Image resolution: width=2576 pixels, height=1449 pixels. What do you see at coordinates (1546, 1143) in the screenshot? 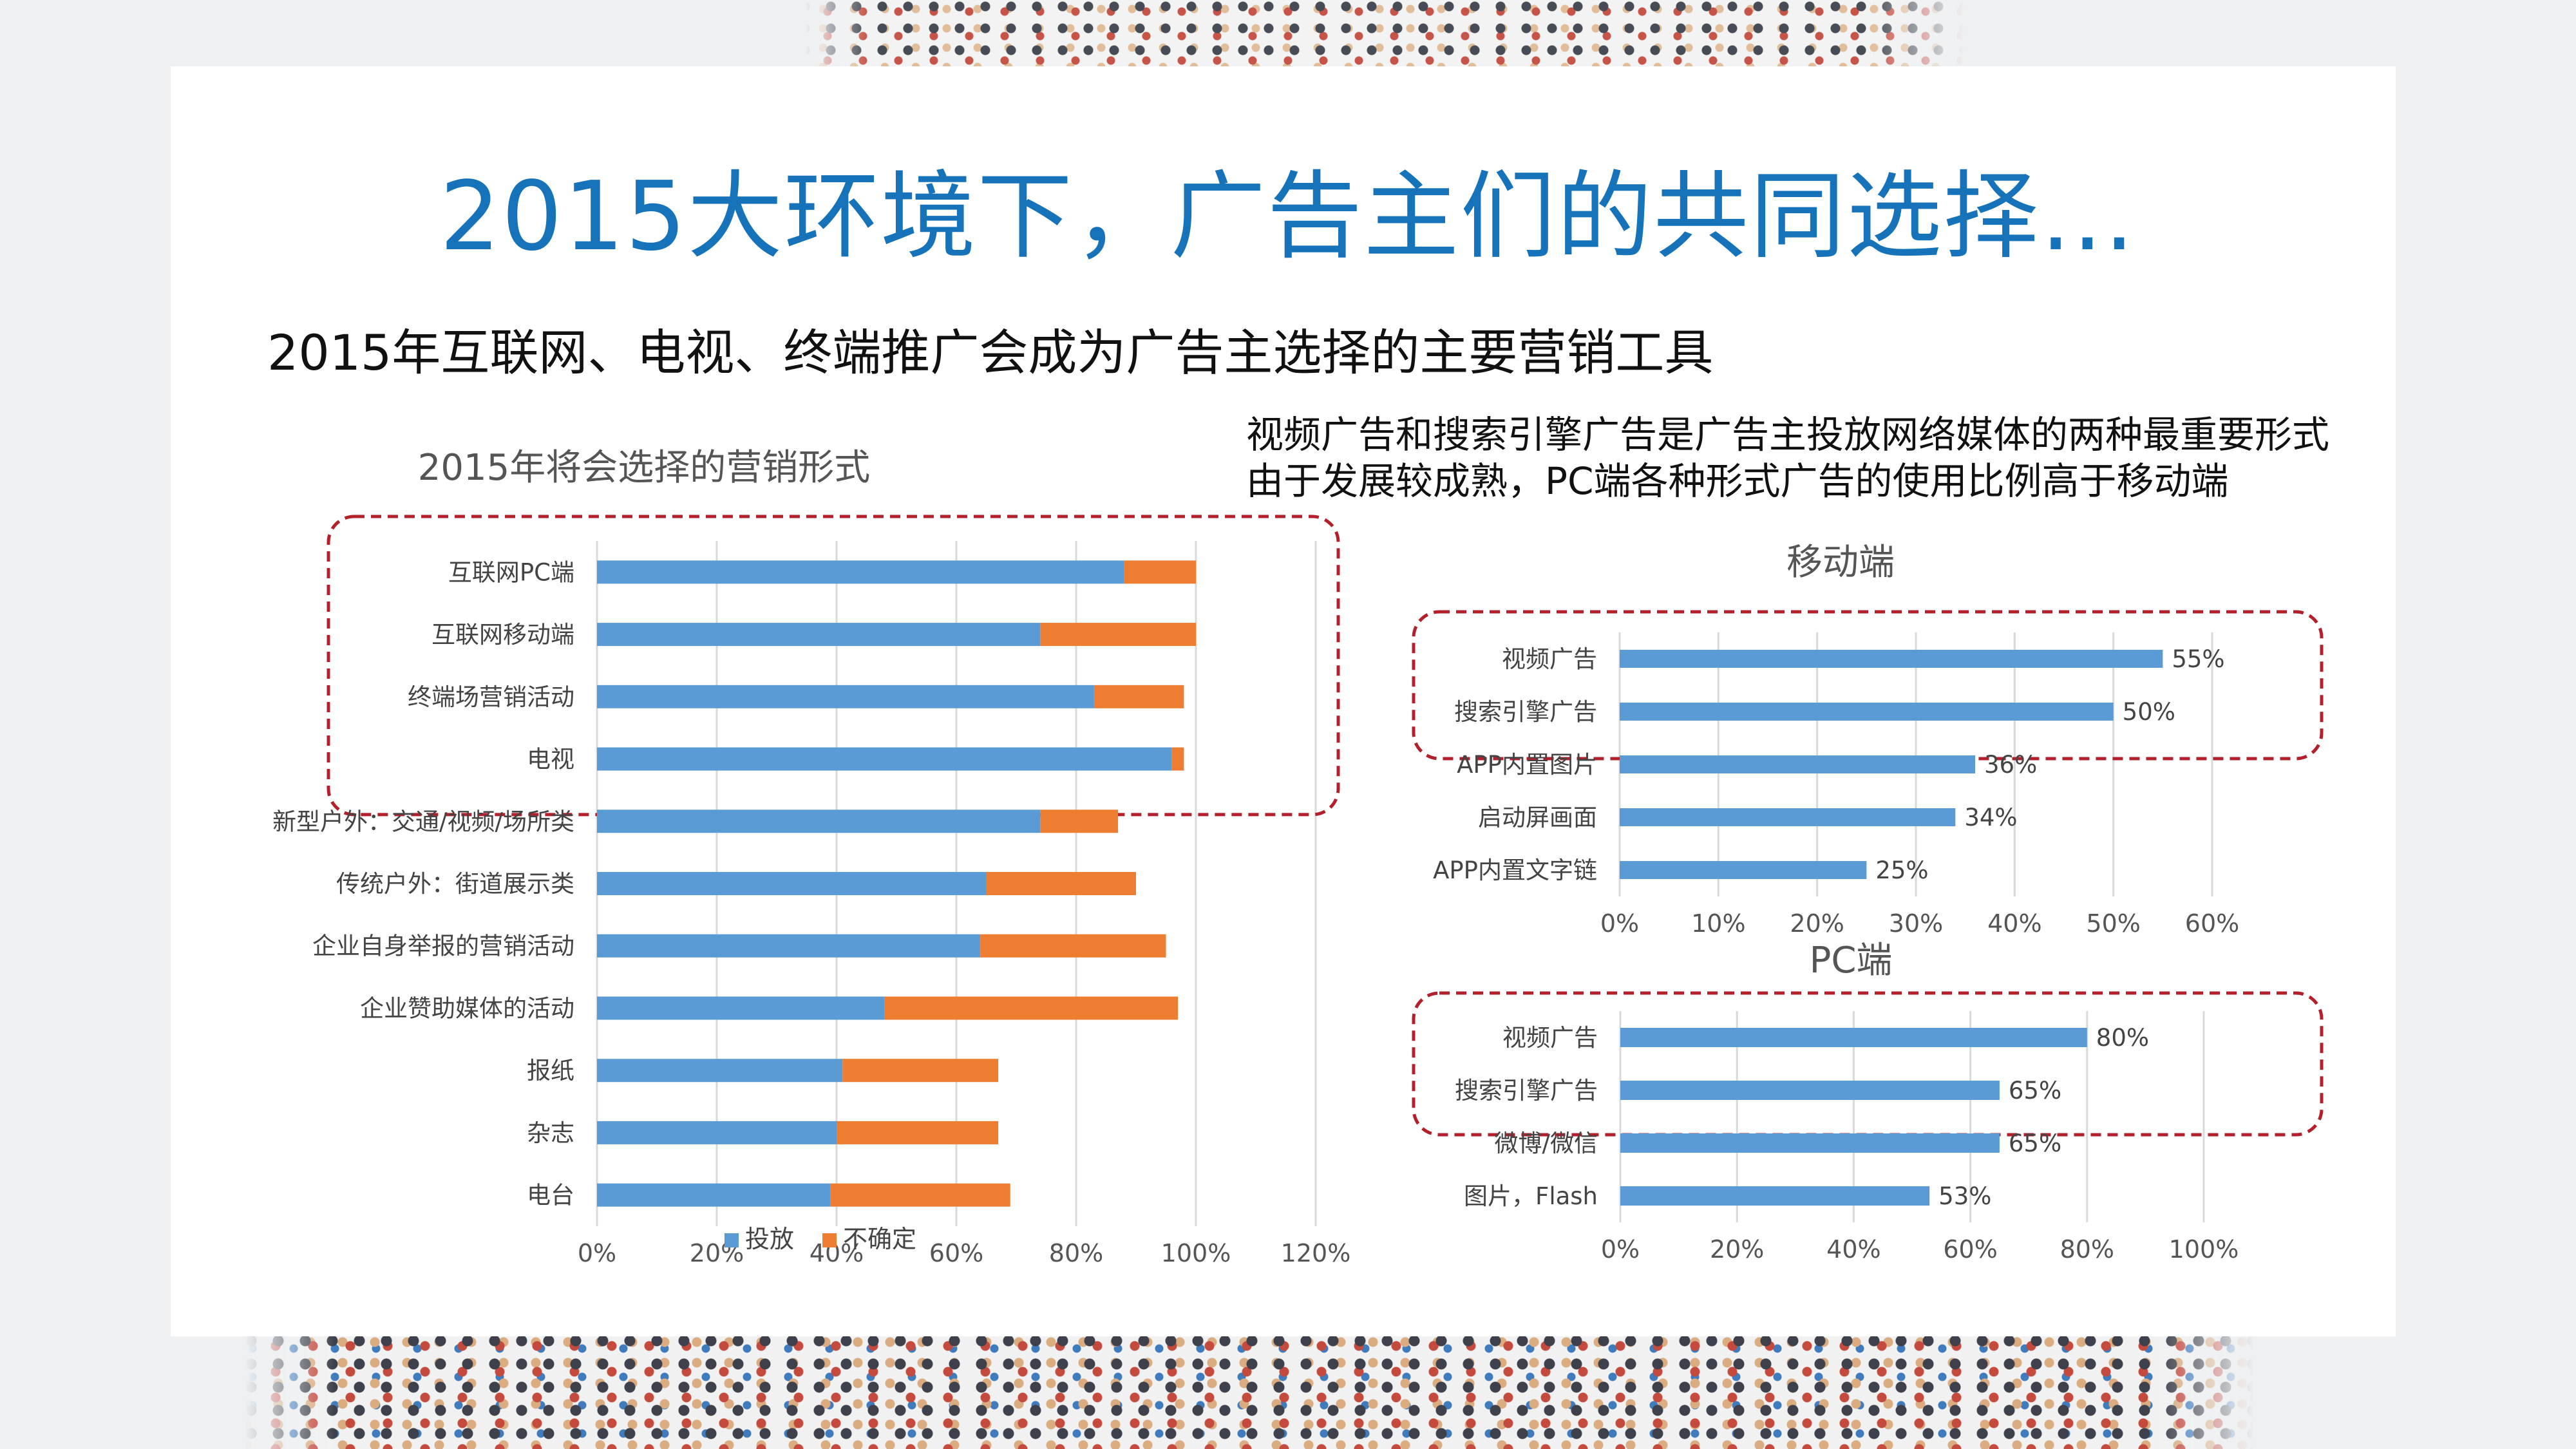
I see `category-label: 微博/微信` at bounding box center [1546, 1143].